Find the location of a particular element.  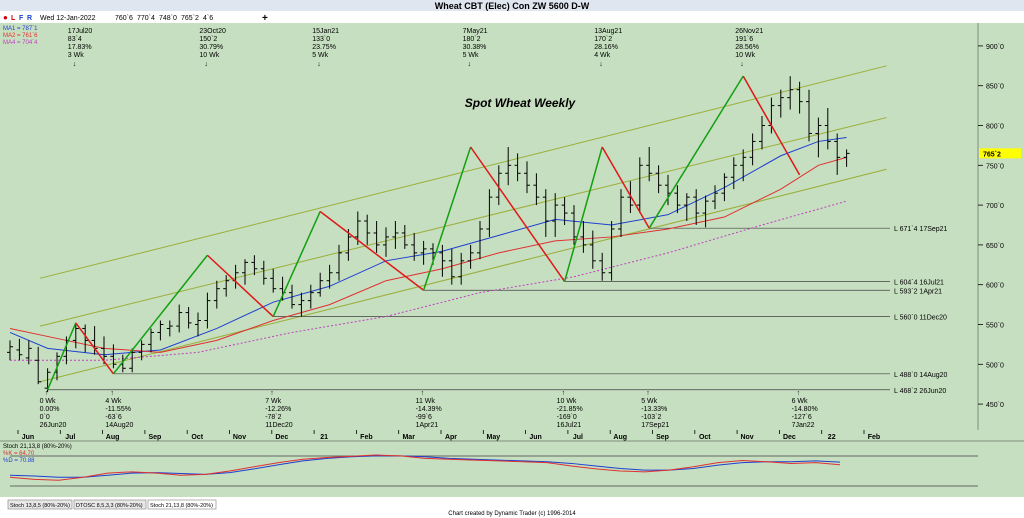

x-tick-label: Nov is located at coordinates (239, 437).